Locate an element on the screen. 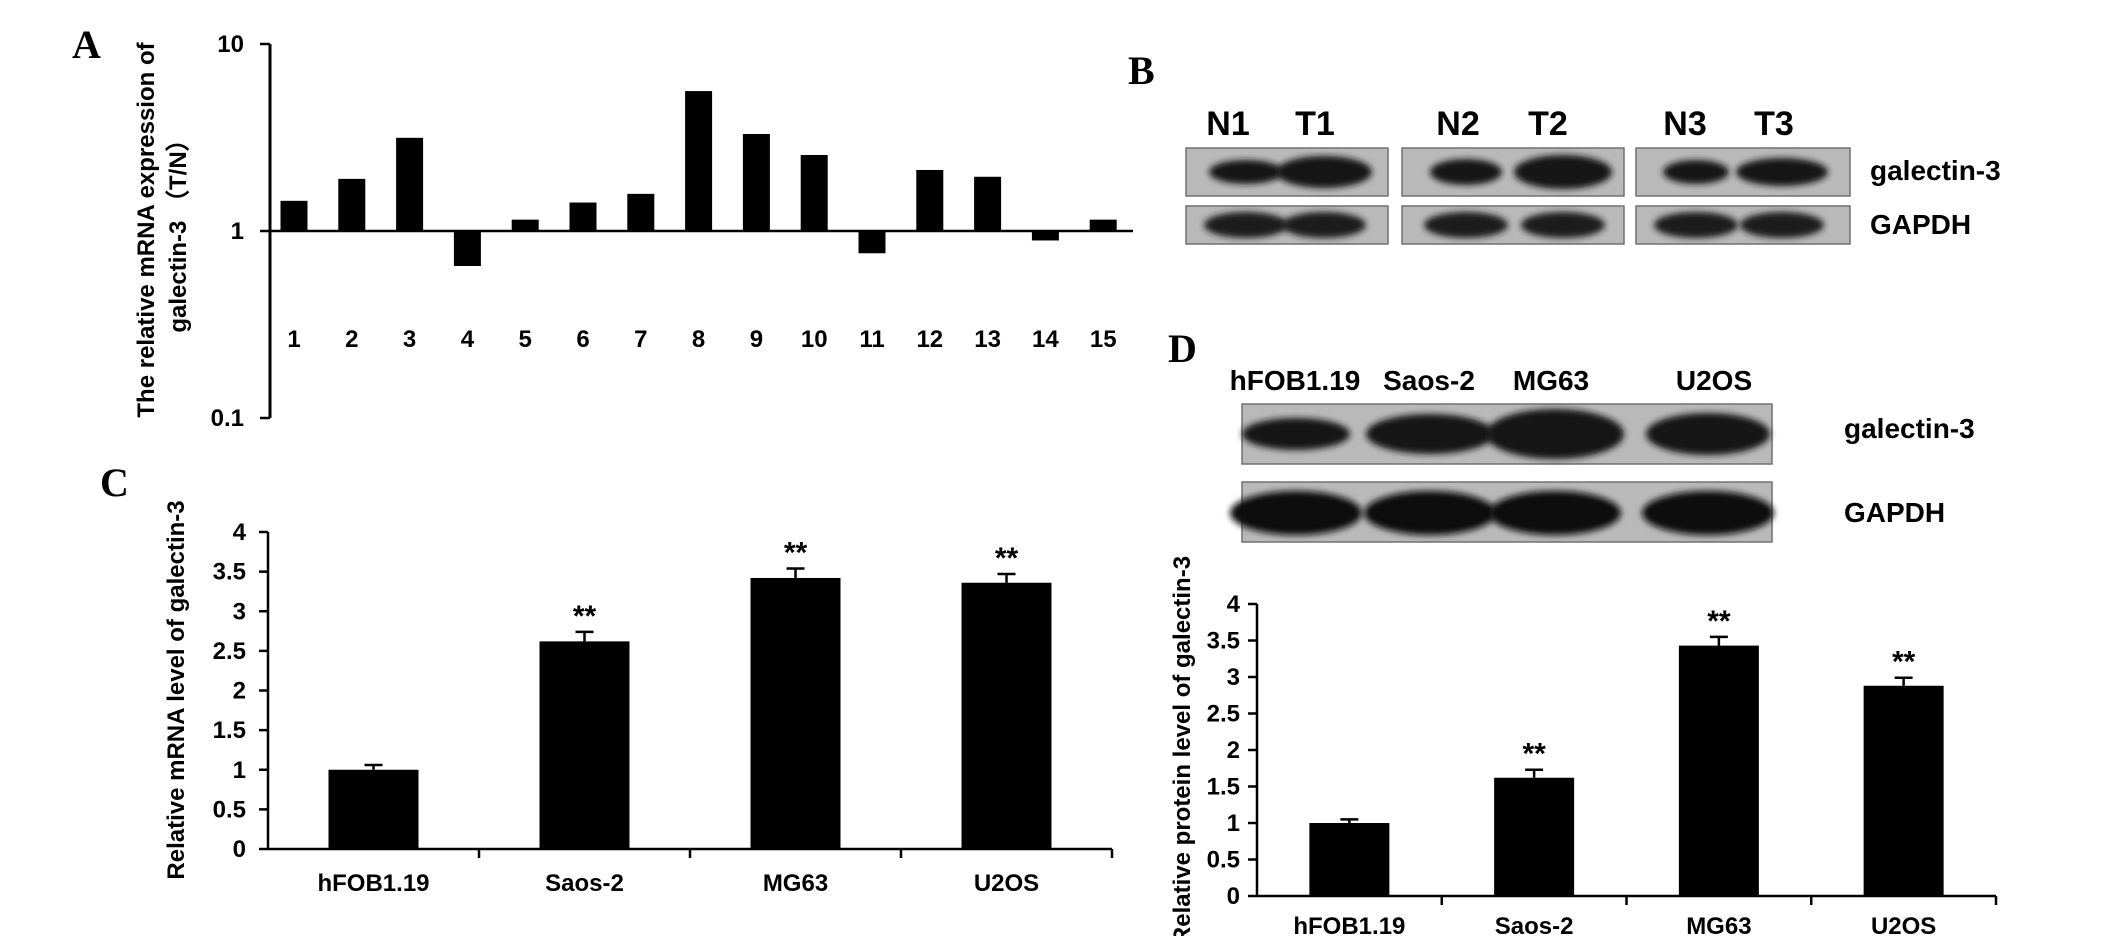 The height and width of the screenshot is (936, 2126). panel-b-band-gapdh-T1 is located at coordinates (1324, 225).